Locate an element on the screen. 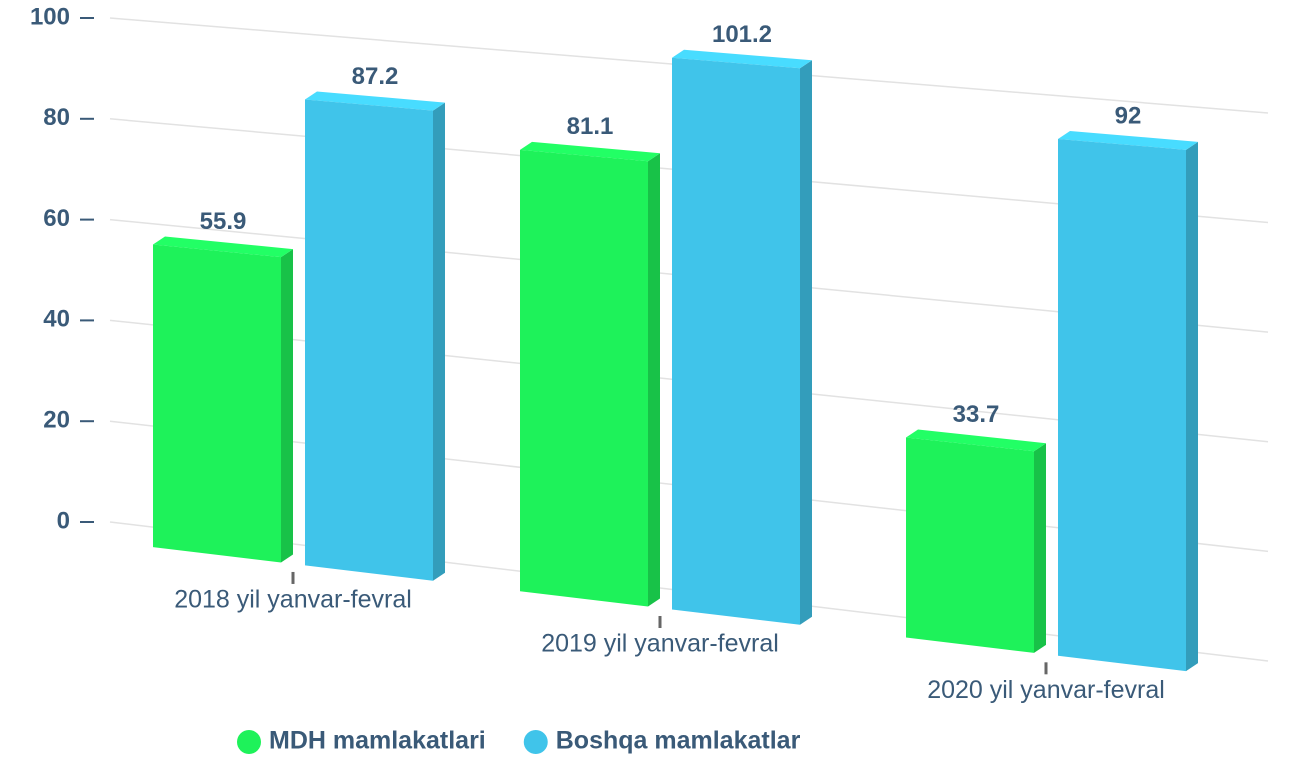  value-label: 81.1 is located at coordinates (590, 126).